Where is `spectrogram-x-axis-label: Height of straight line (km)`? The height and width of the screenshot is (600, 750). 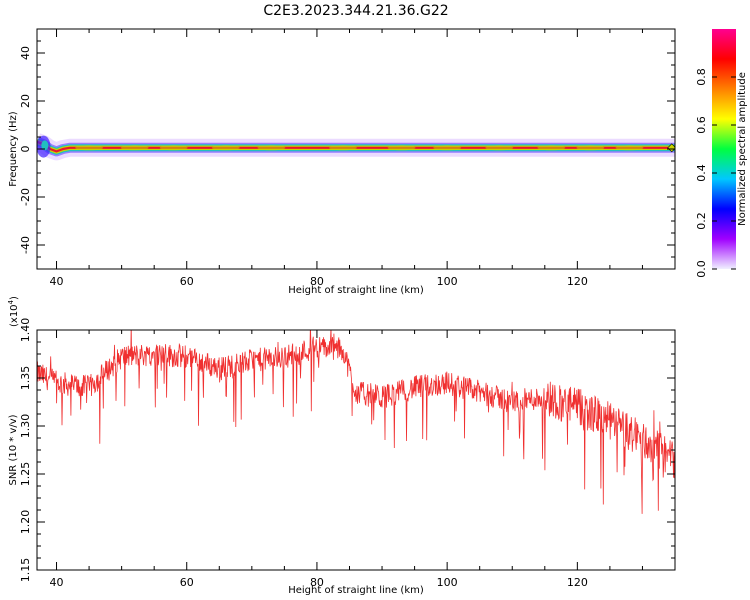
spectrogram-x-axis-label: Height of straight line (km) is located at coordinates (356, 290).